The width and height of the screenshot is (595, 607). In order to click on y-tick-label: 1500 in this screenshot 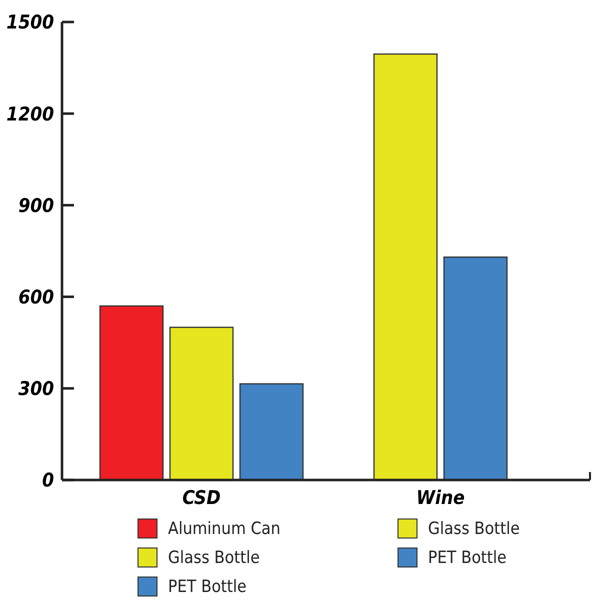, I will do `click(30, 23)`.